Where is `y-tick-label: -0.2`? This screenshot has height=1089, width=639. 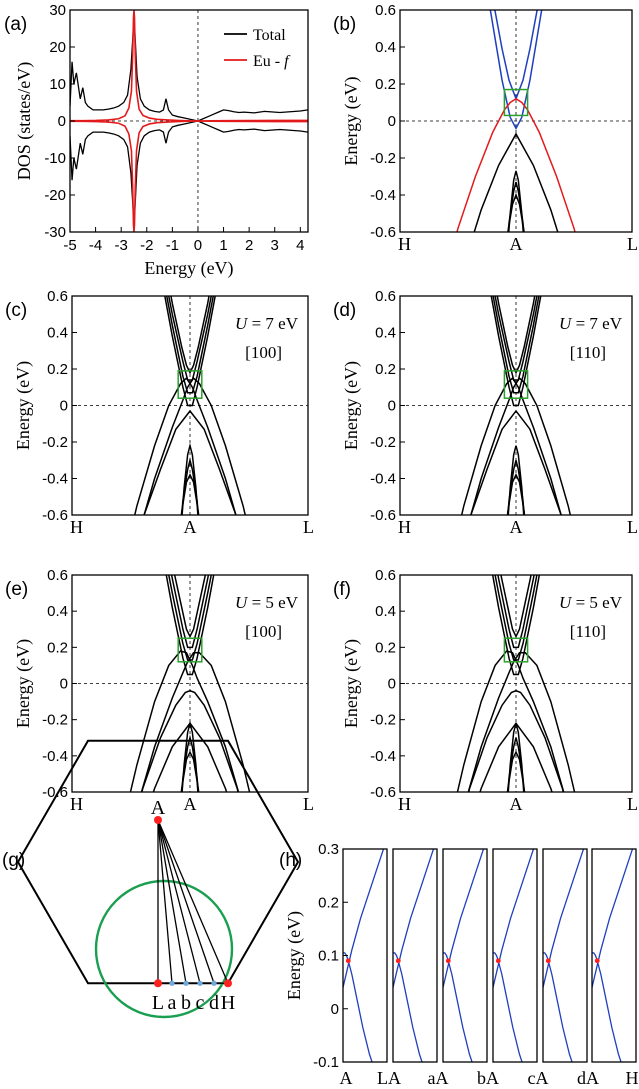 y-tick-label: -0.2 is located at coordinates (55, 720).